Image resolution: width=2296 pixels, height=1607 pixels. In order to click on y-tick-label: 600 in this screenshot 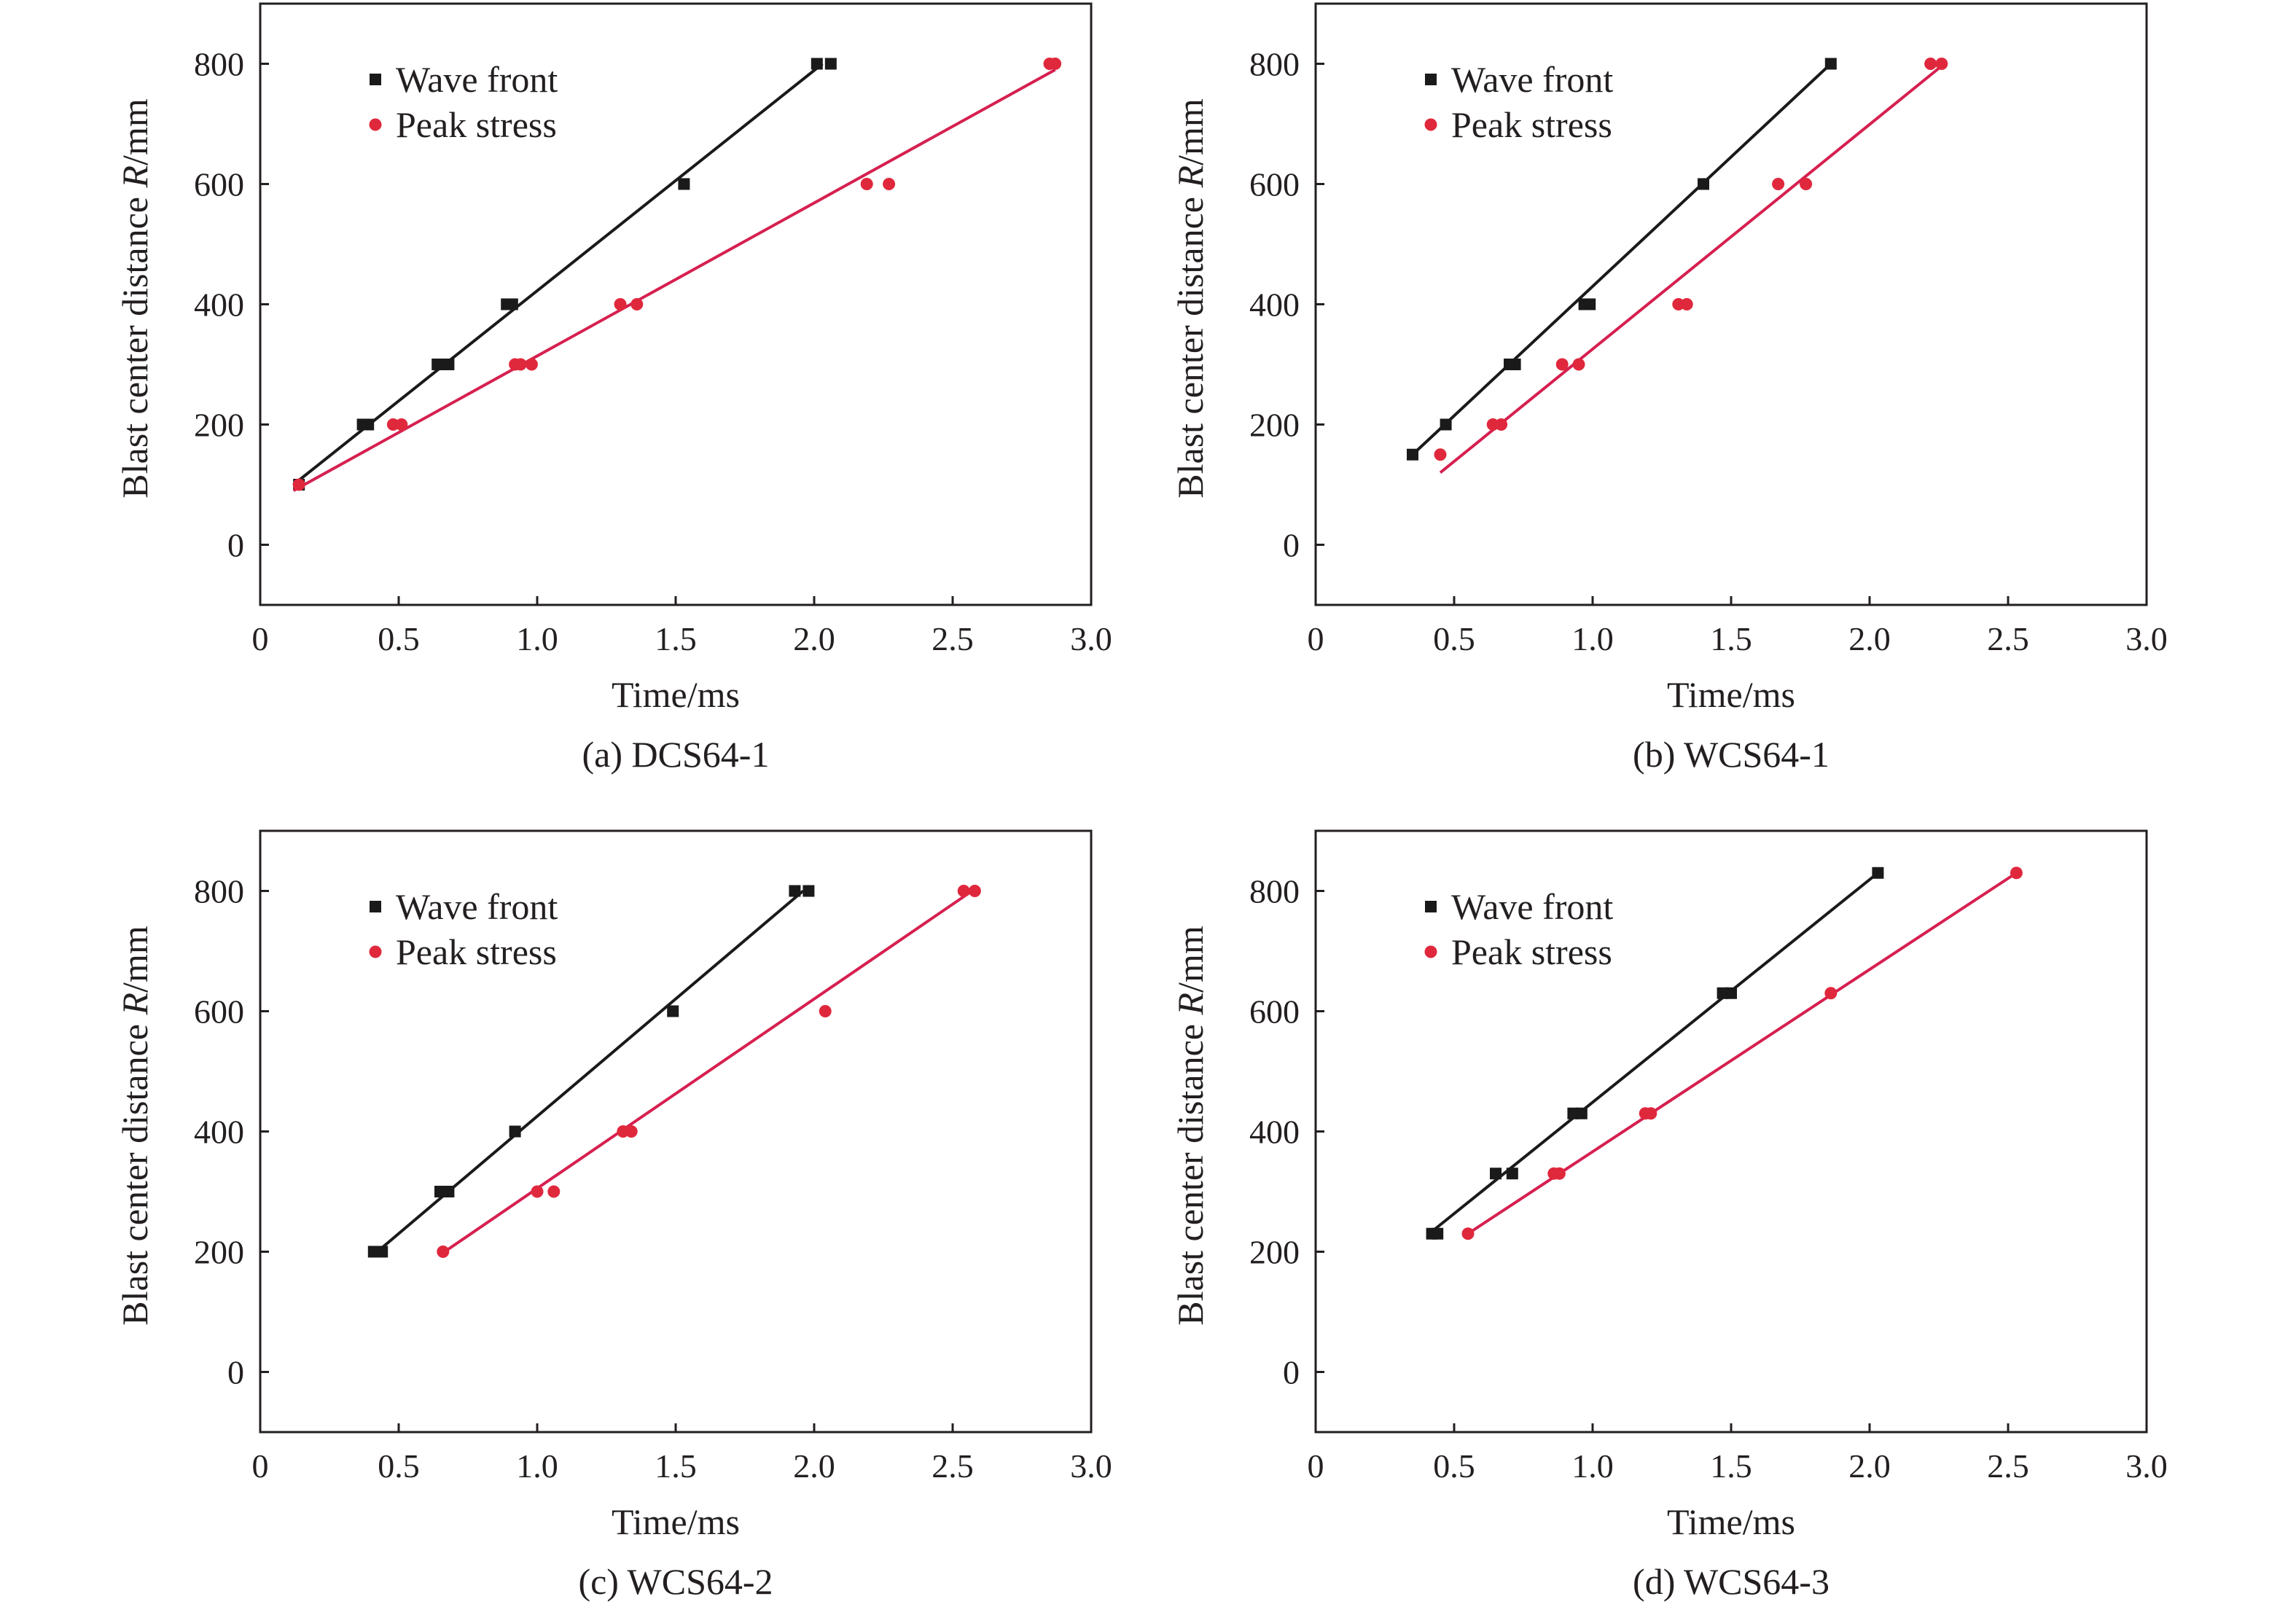, I will do `click(219, 1012)`.